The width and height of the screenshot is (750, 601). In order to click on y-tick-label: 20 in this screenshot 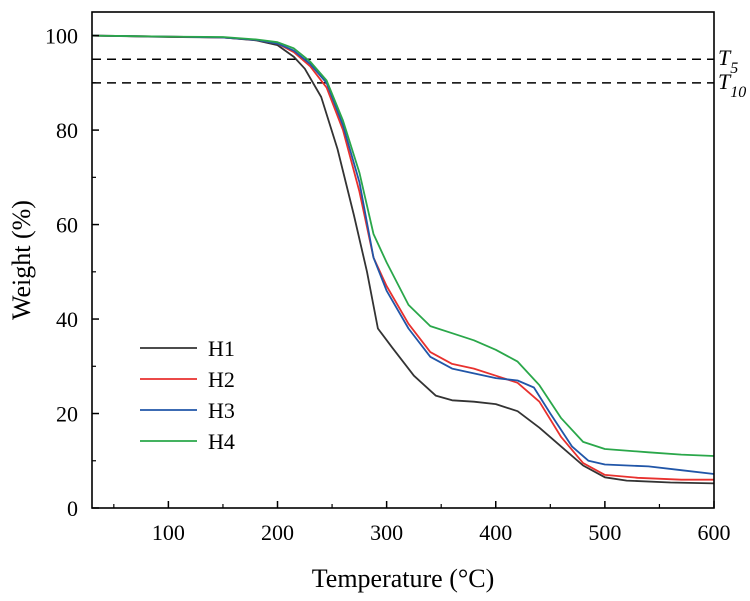, I will do `click(67, 414)`.